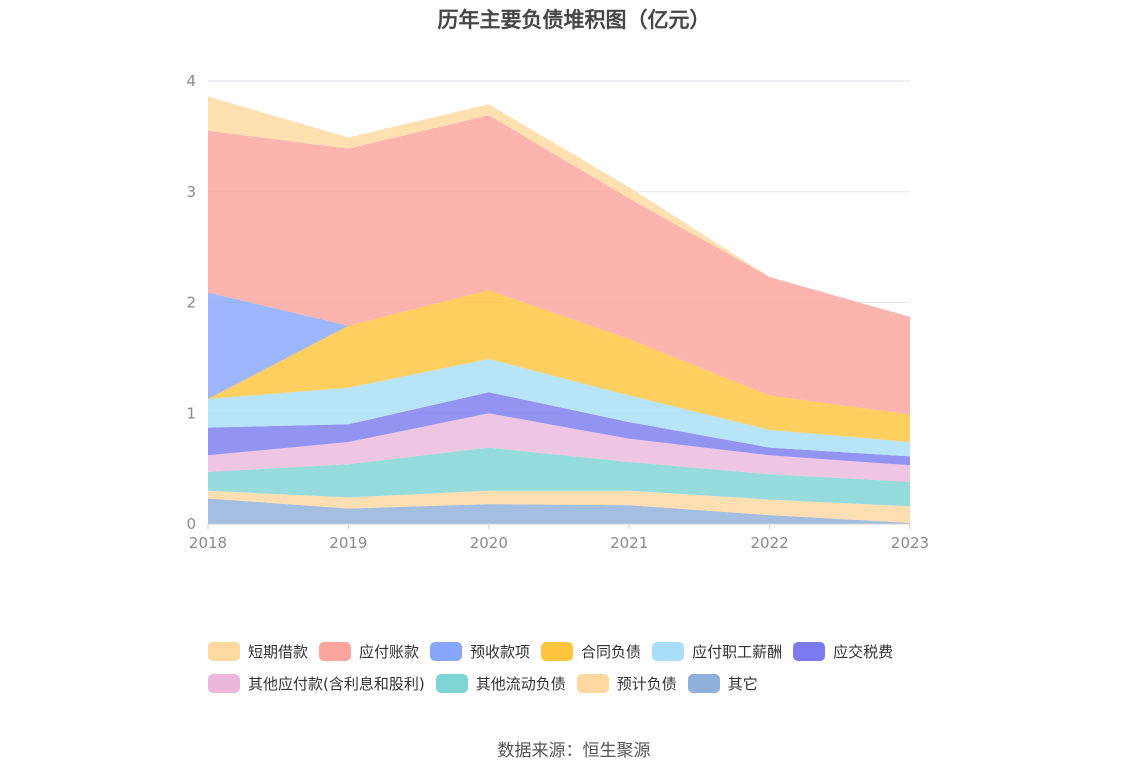  What do you see at coordinates (191, 413) in the screenshot?
I see `y-tick-label: 1` at bounding box center [191, 413].